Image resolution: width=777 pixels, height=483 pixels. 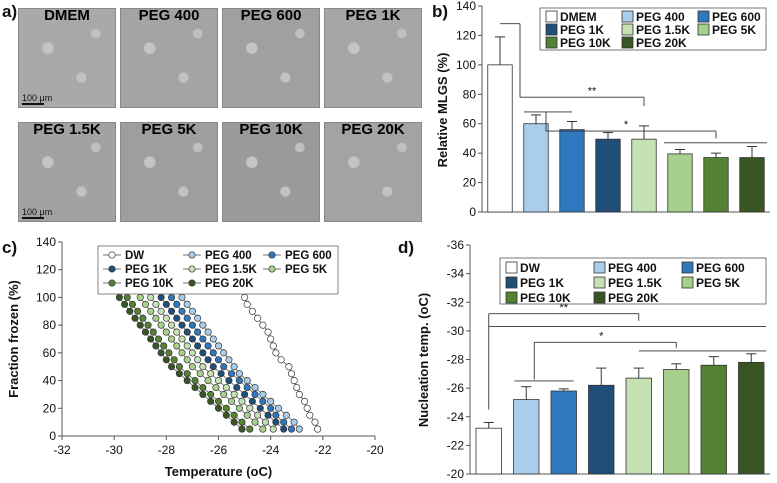 I want to click on legend-swatch-dmem, so click(x=551, y=16).